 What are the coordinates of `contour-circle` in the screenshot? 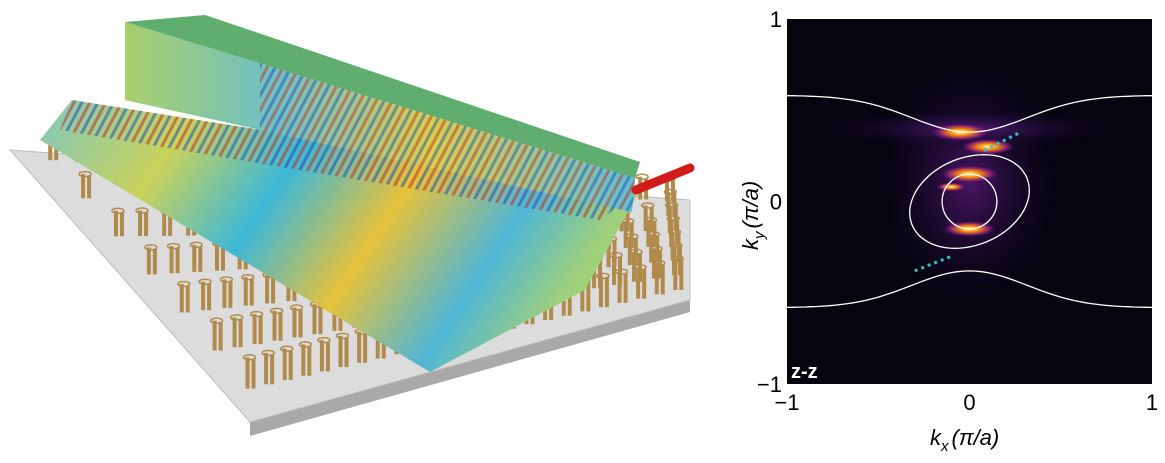 It's located at (969, 201).